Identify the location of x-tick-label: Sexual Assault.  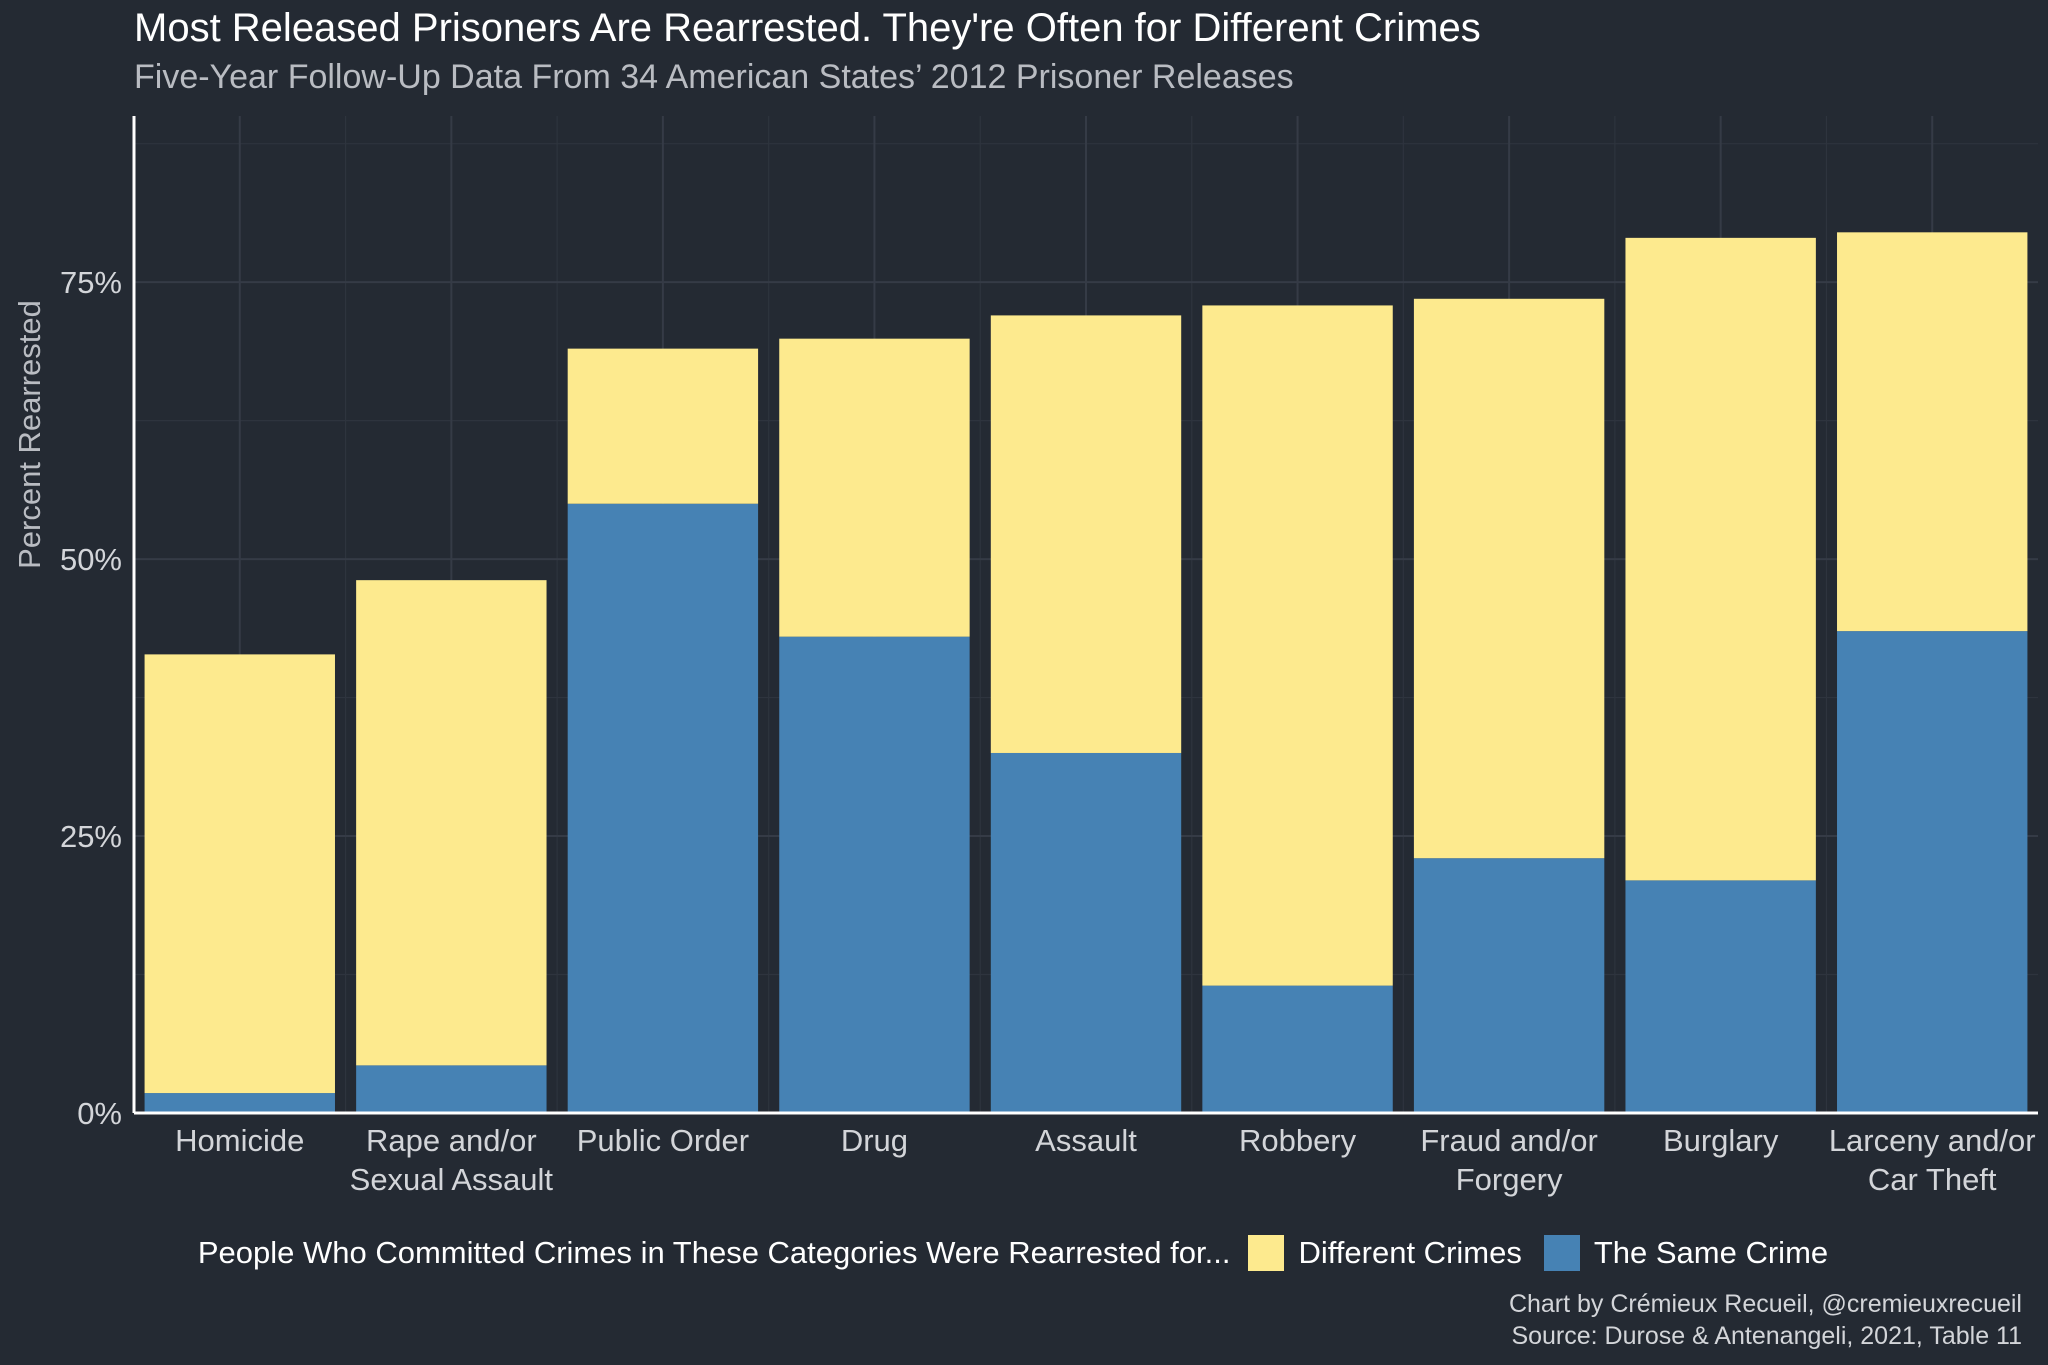
(452, 1179).